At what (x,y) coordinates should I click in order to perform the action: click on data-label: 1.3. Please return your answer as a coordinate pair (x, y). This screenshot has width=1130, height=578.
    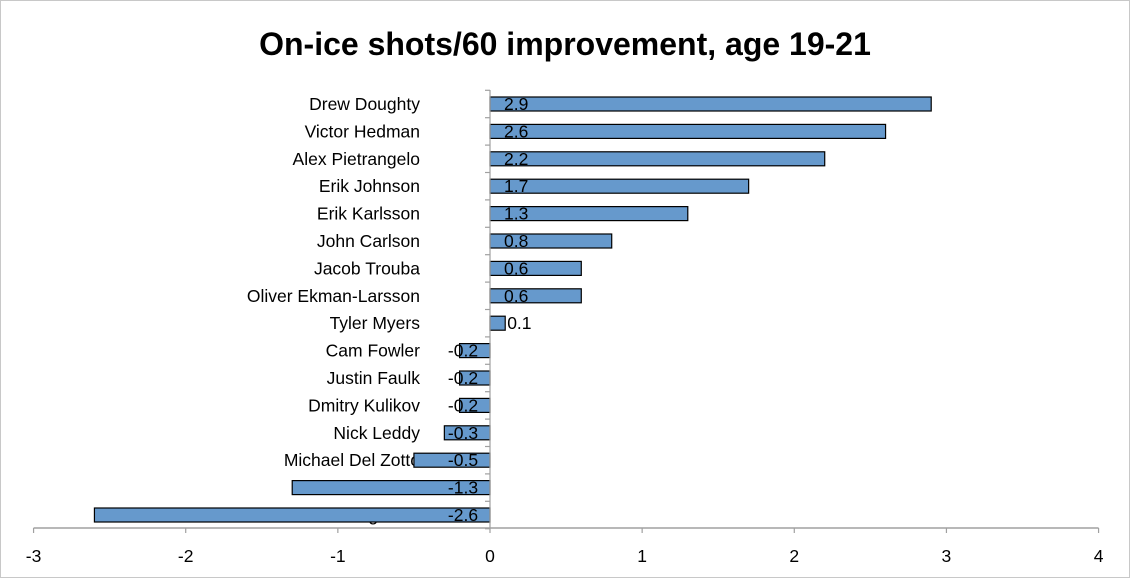
    Looking at the image, I should click on (516, 214).